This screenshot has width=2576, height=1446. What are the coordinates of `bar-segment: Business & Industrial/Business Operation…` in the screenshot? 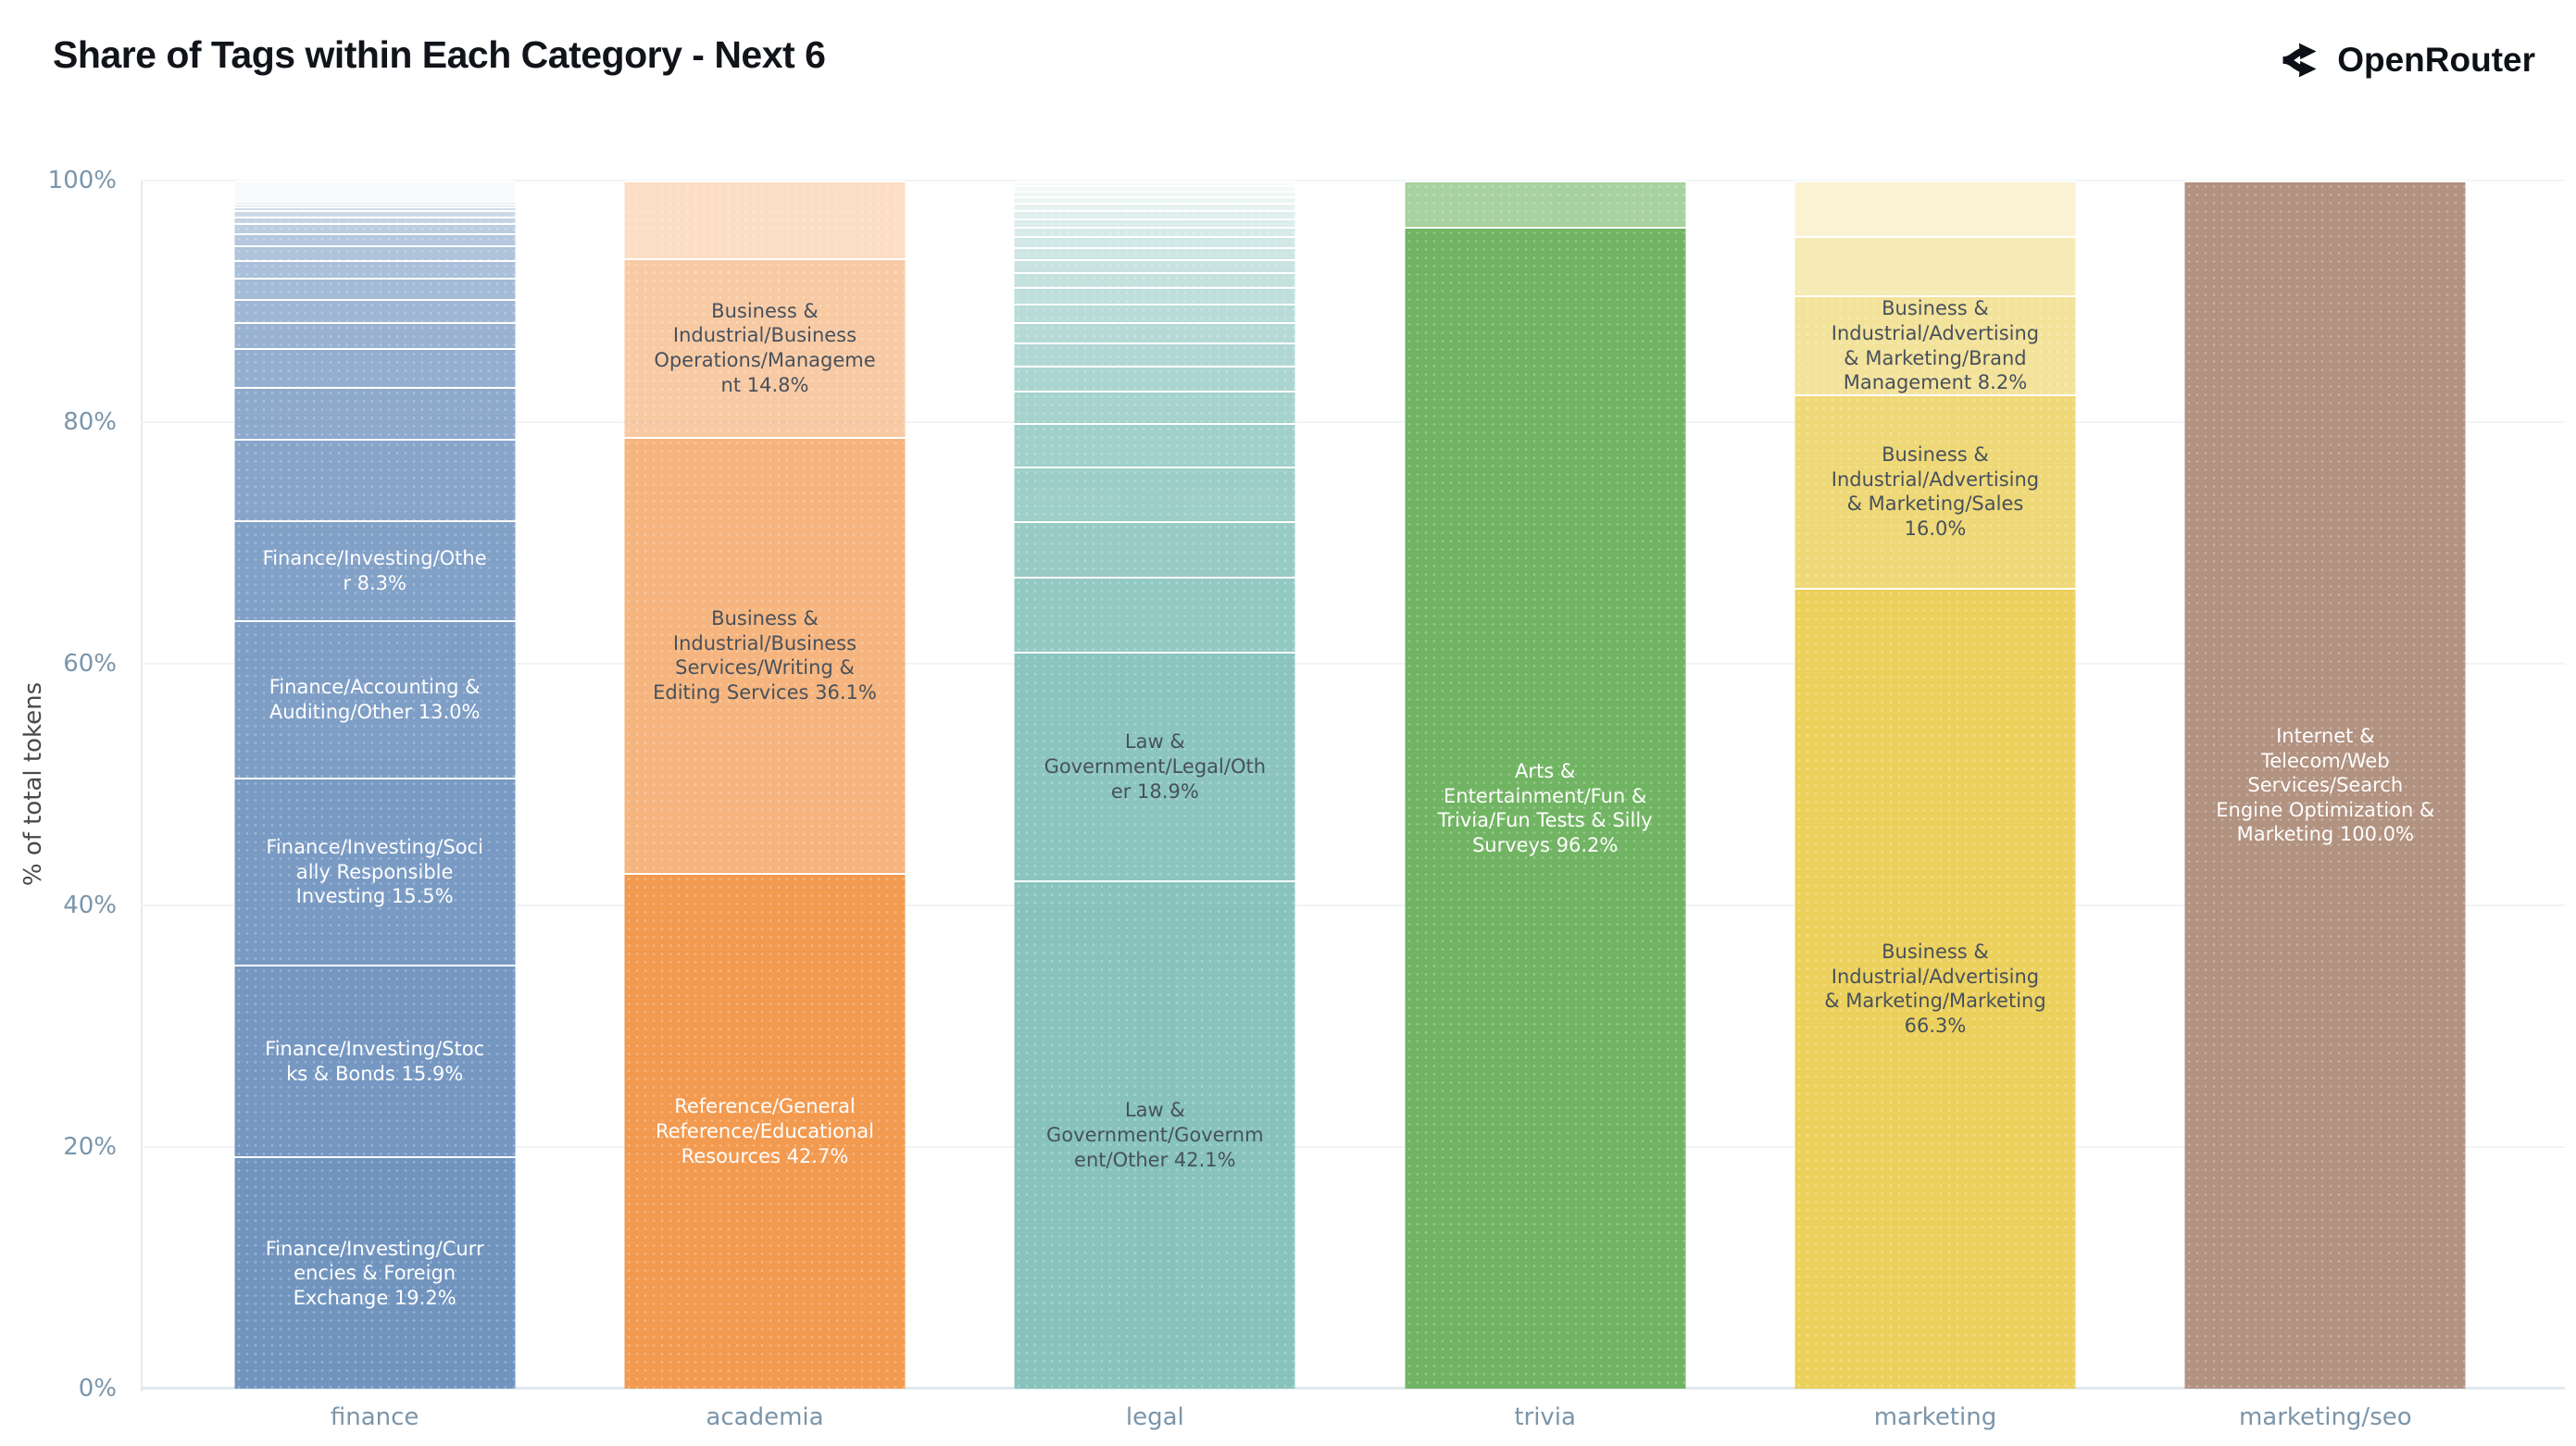 It's located at (765, 347).